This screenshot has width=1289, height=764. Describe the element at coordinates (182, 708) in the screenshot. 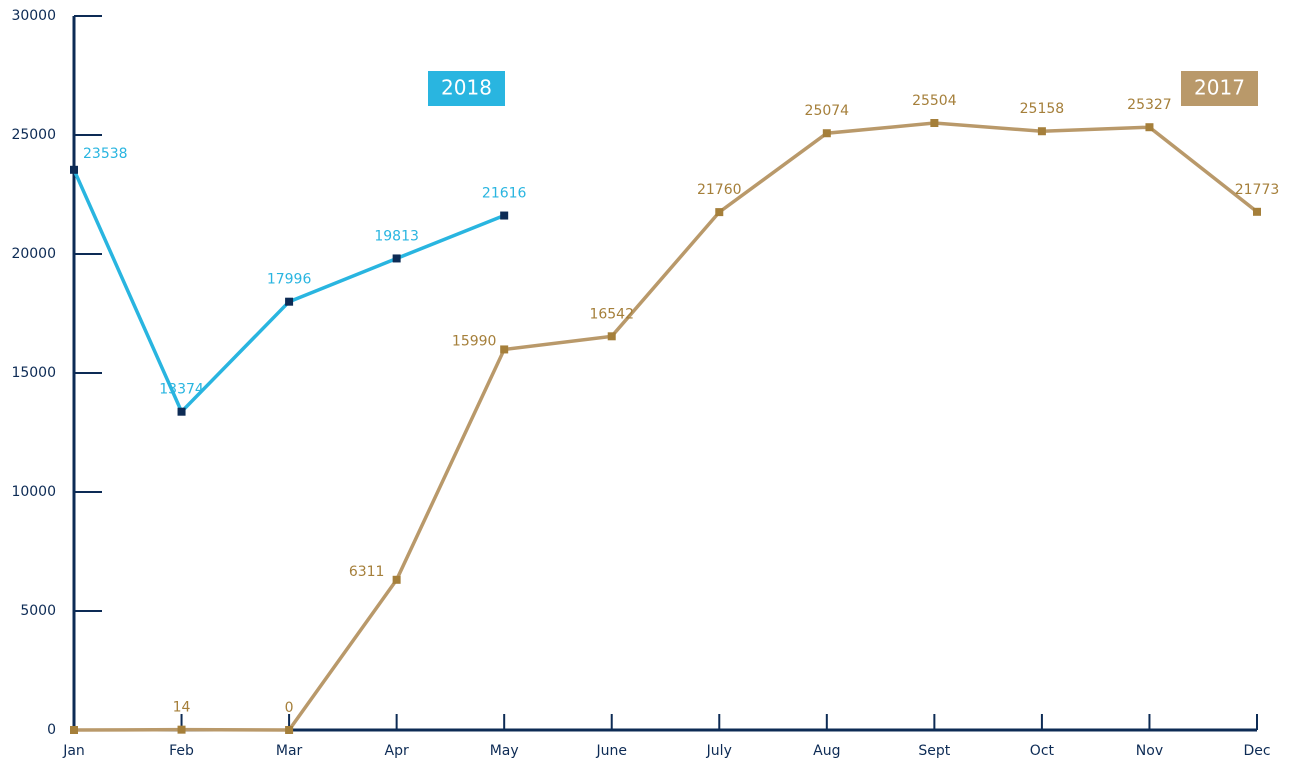

I see `data-label: 14` at that location.